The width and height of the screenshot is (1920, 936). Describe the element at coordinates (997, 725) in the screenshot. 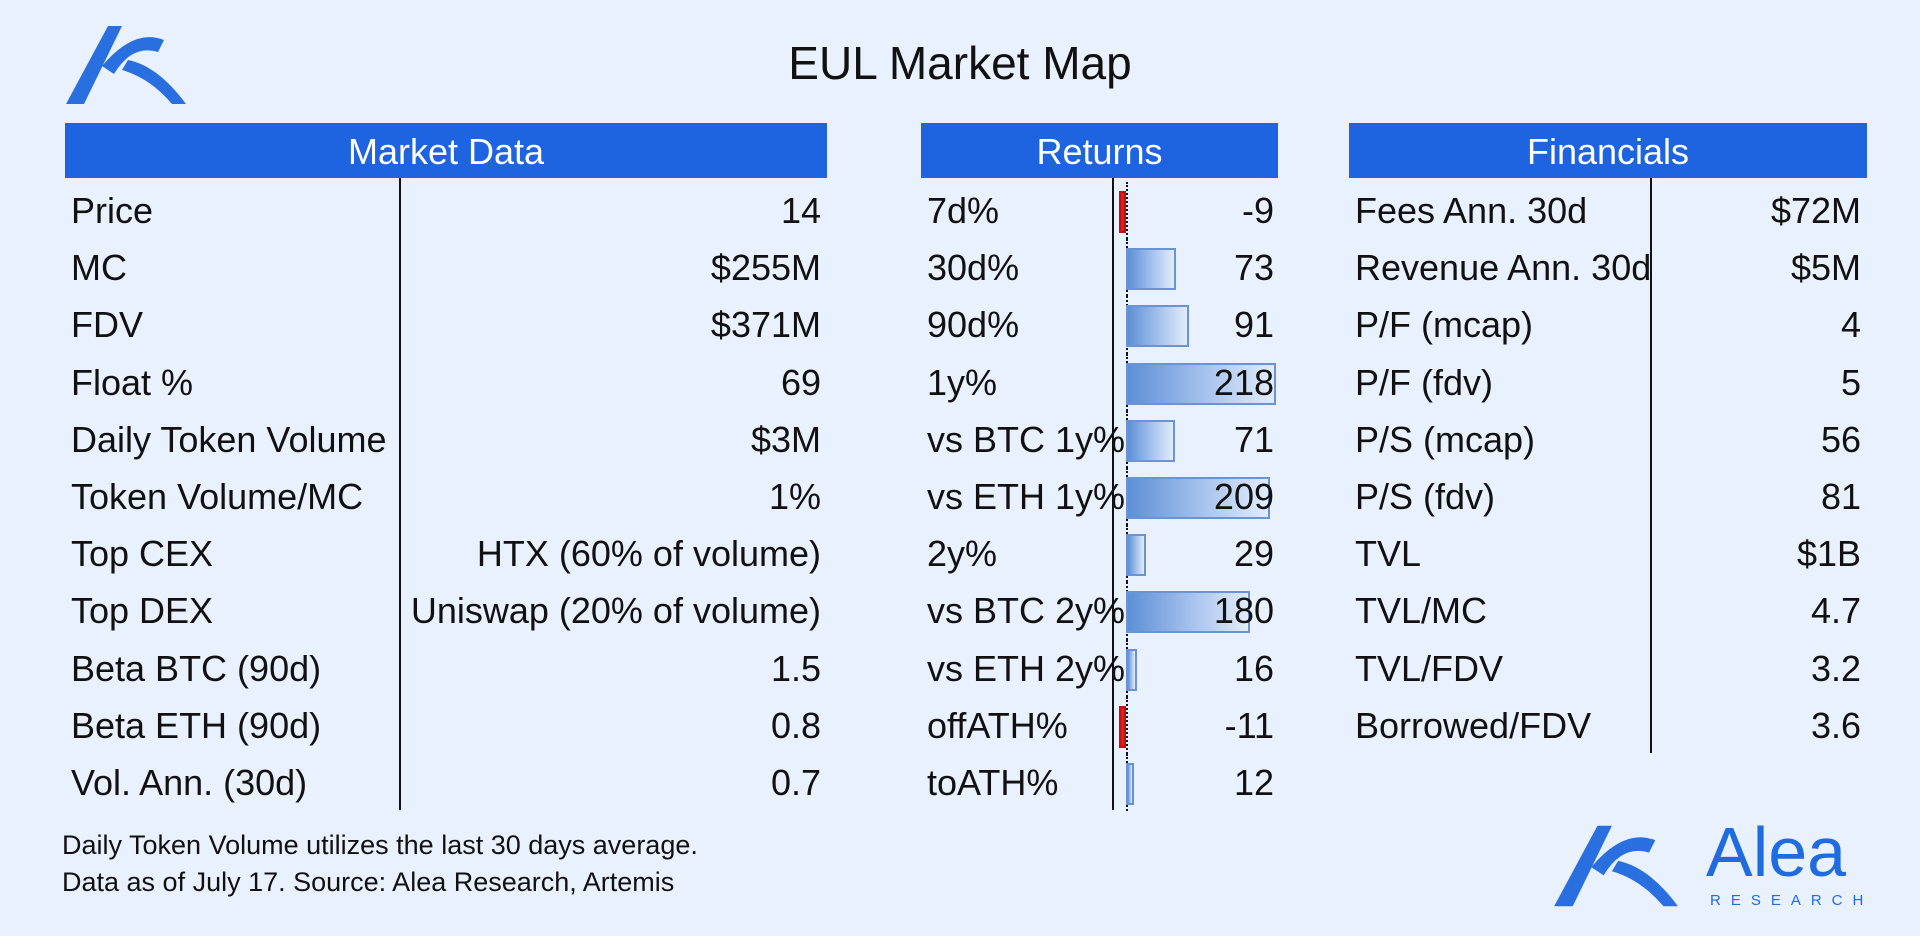

I see `category-label: offATH%` at that location.